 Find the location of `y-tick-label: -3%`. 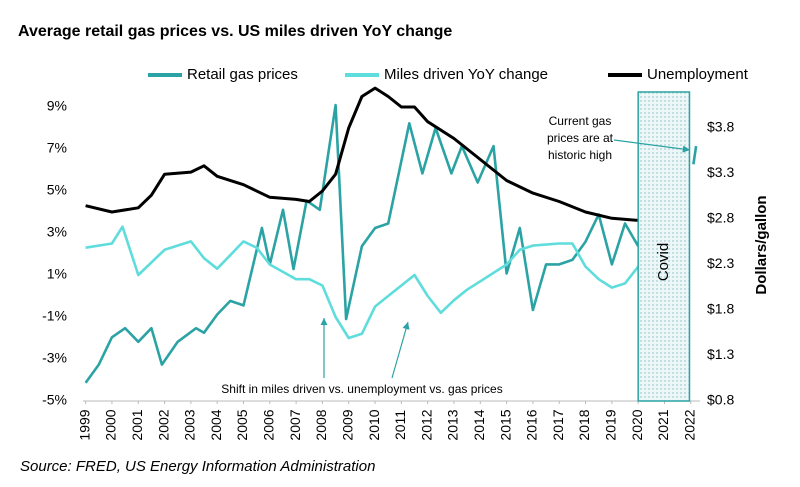

y-tick-label: -3% is located at coordinates (54, 358).